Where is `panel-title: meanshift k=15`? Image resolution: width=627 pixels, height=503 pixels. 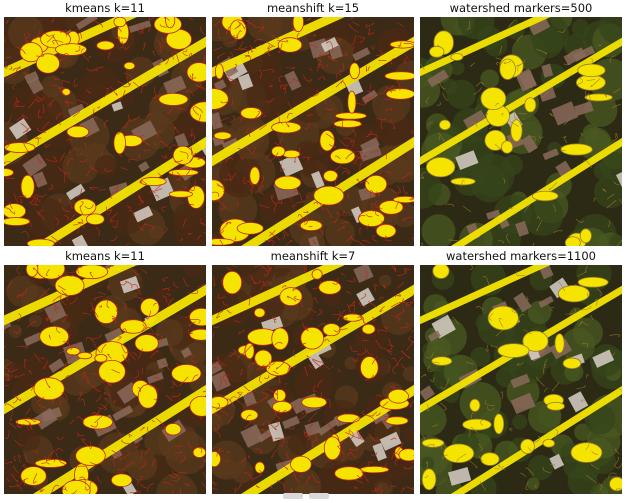 panel-title: meanshift k=15 is located at coordinates (313, 8).